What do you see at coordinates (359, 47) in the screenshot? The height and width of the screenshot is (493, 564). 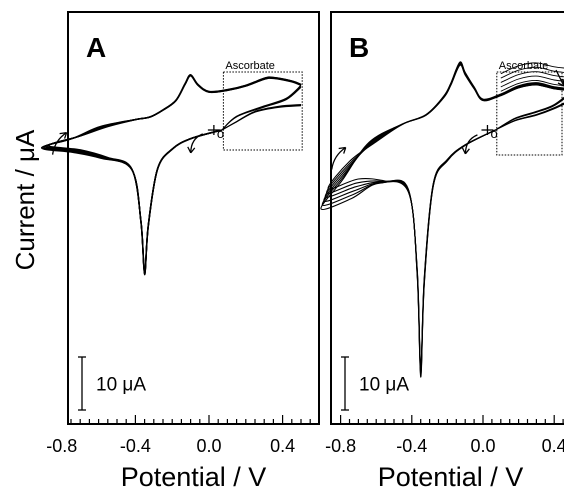 I see `panel-label: B` at bounding box center [359, 47].